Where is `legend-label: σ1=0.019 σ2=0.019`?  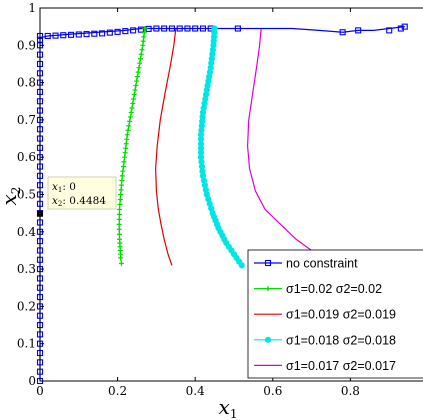 legend-label: σ1=0.019 σ2=0.019 is located at coordinates (341, 315).